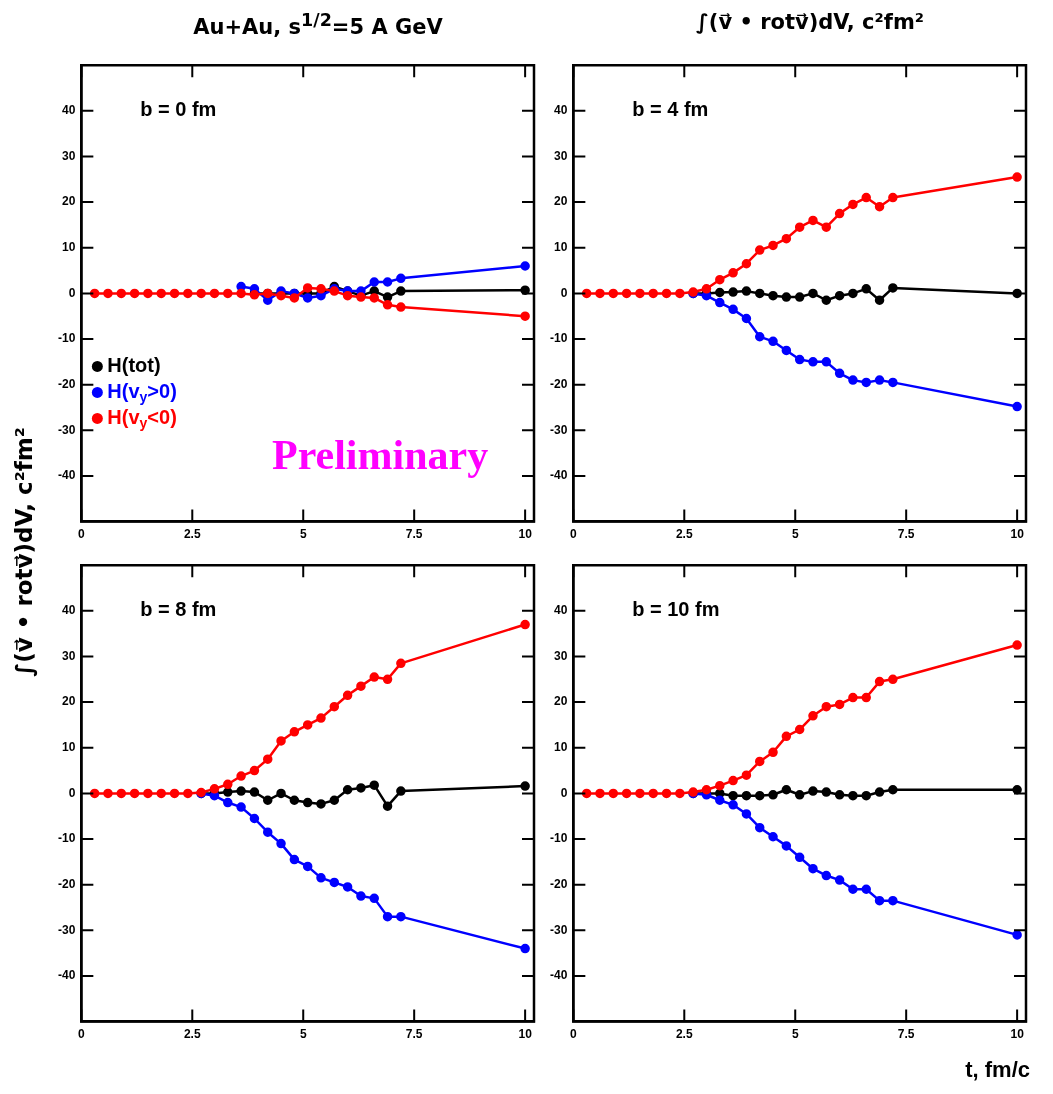 Image resolution: width=1053 pixels, height=1094 pixels. What do you see at coordinates (134, 364) in the screenshot?
I see `legend-label: H(tot)` at bounding box center [134, 364].